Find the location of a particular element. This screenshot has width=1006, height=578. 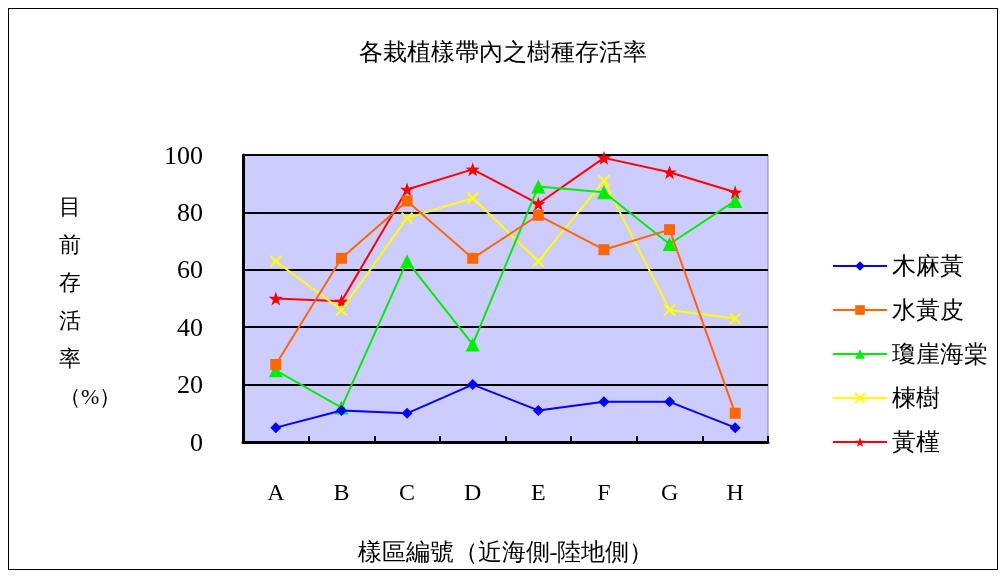

legend-label: 木麻黃 is located at coordinates (928, 266).